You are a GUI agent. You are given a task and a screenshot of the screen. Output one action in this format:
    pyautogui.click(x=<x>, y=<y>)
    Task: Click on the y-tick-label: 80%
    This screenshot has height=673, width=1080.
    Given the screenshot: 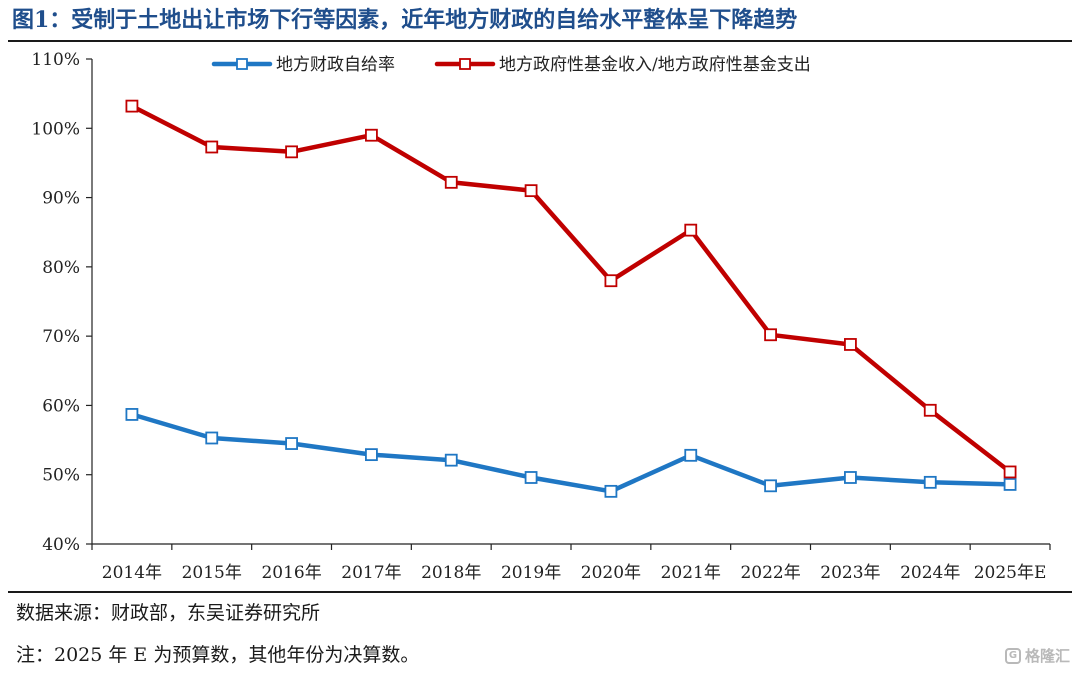 What is the action you would take?
    pyautogui.click(x=61, y=268)
    